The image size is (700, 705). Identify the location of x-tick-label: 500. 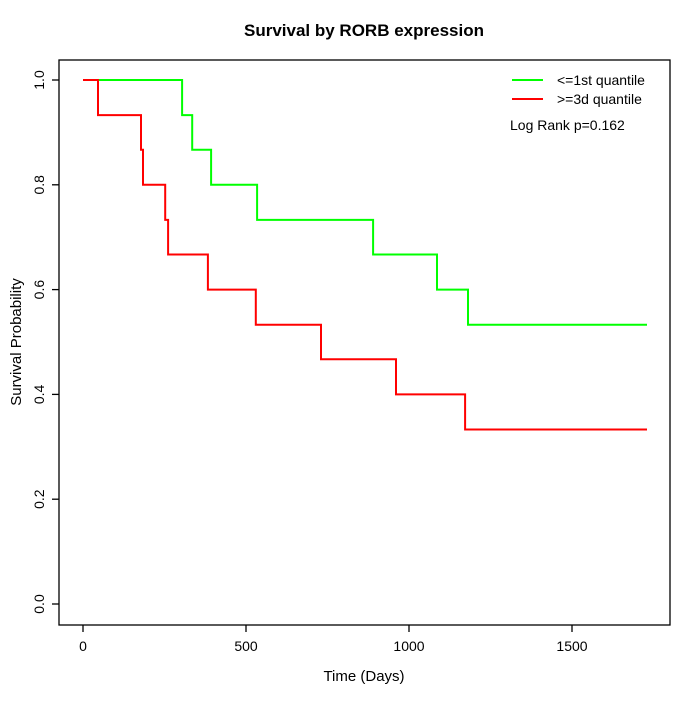
(246, 646).